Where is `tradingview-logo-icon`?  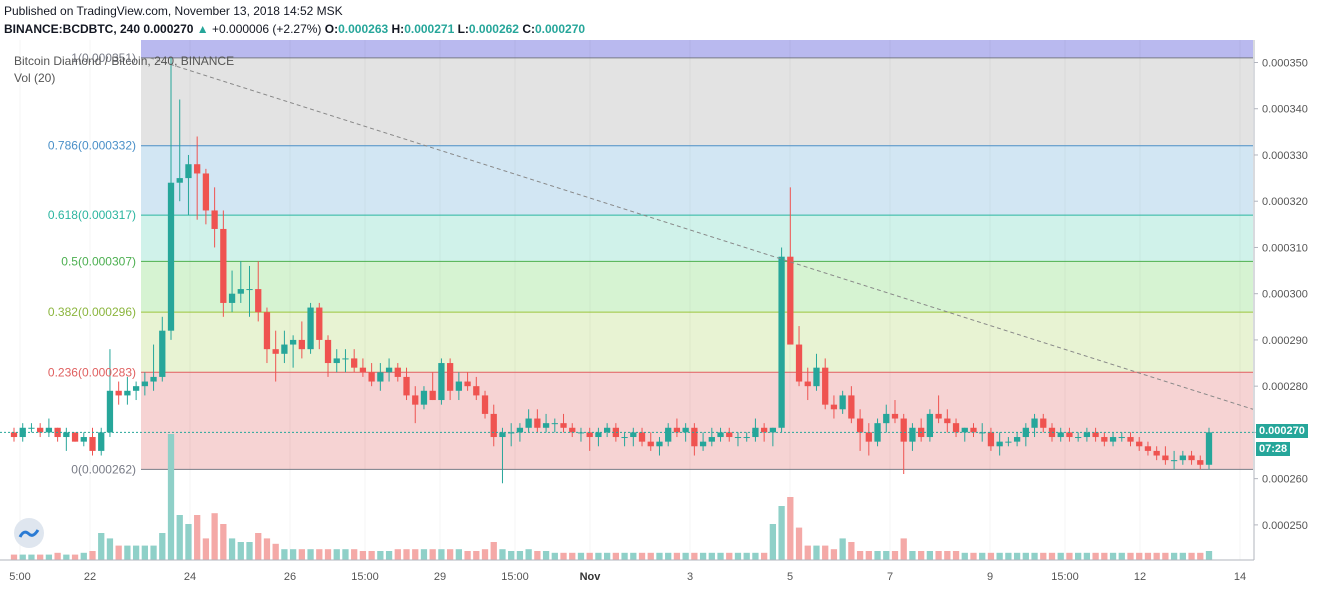 tradingview-logo-icon is located at coordinates (29, 533).